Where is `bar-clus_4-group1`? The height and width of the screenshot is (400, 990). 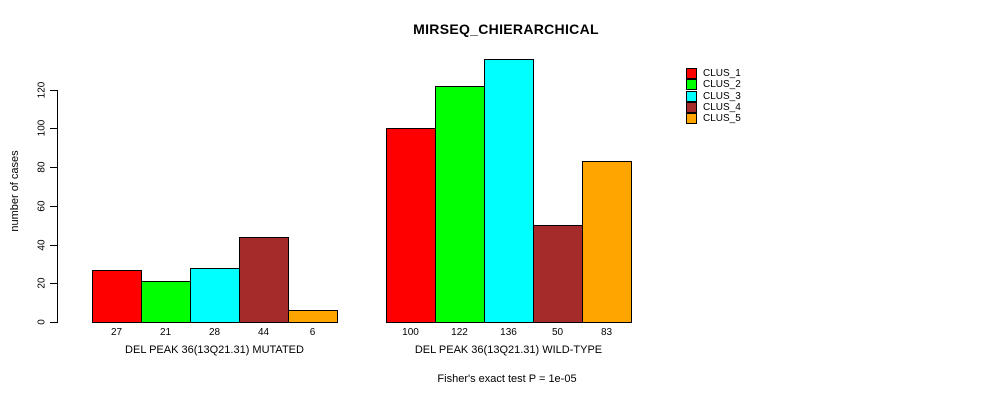
bar-clus_4-group1 is located at coordinates (264, 280).